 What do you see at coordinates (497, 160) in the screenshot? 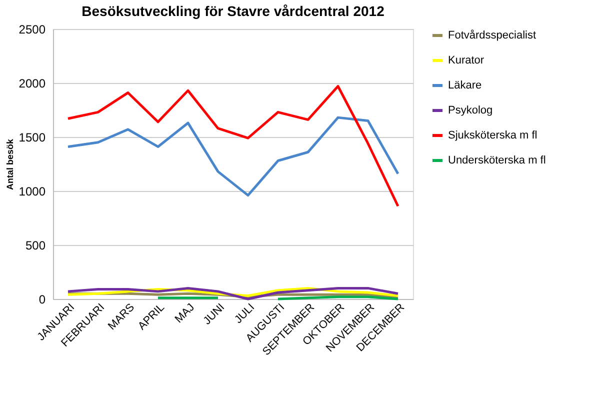
I see `legend-label: Undersköterska m fl` at bounding box center [497, 160].